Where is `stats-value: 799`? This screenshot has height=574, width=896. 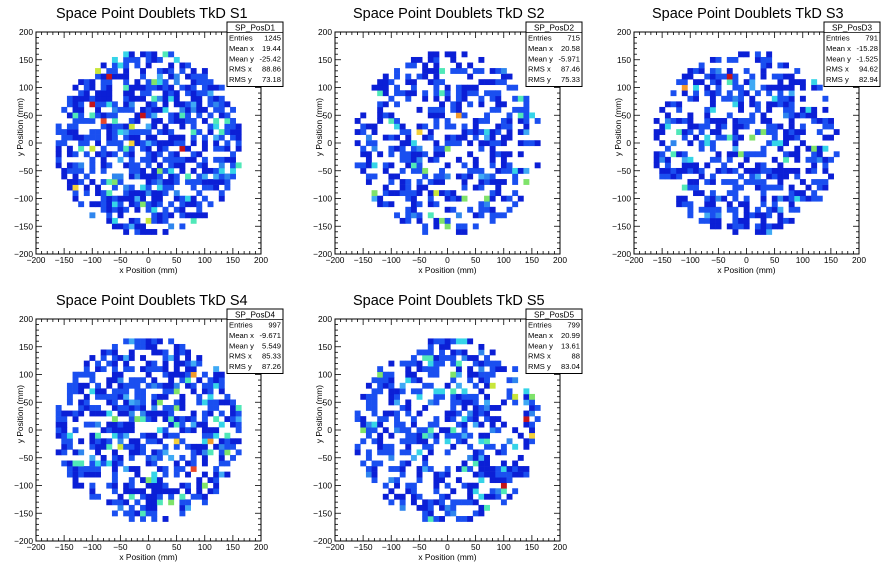 stats-value: 799 is located at coordinates (573, 325).